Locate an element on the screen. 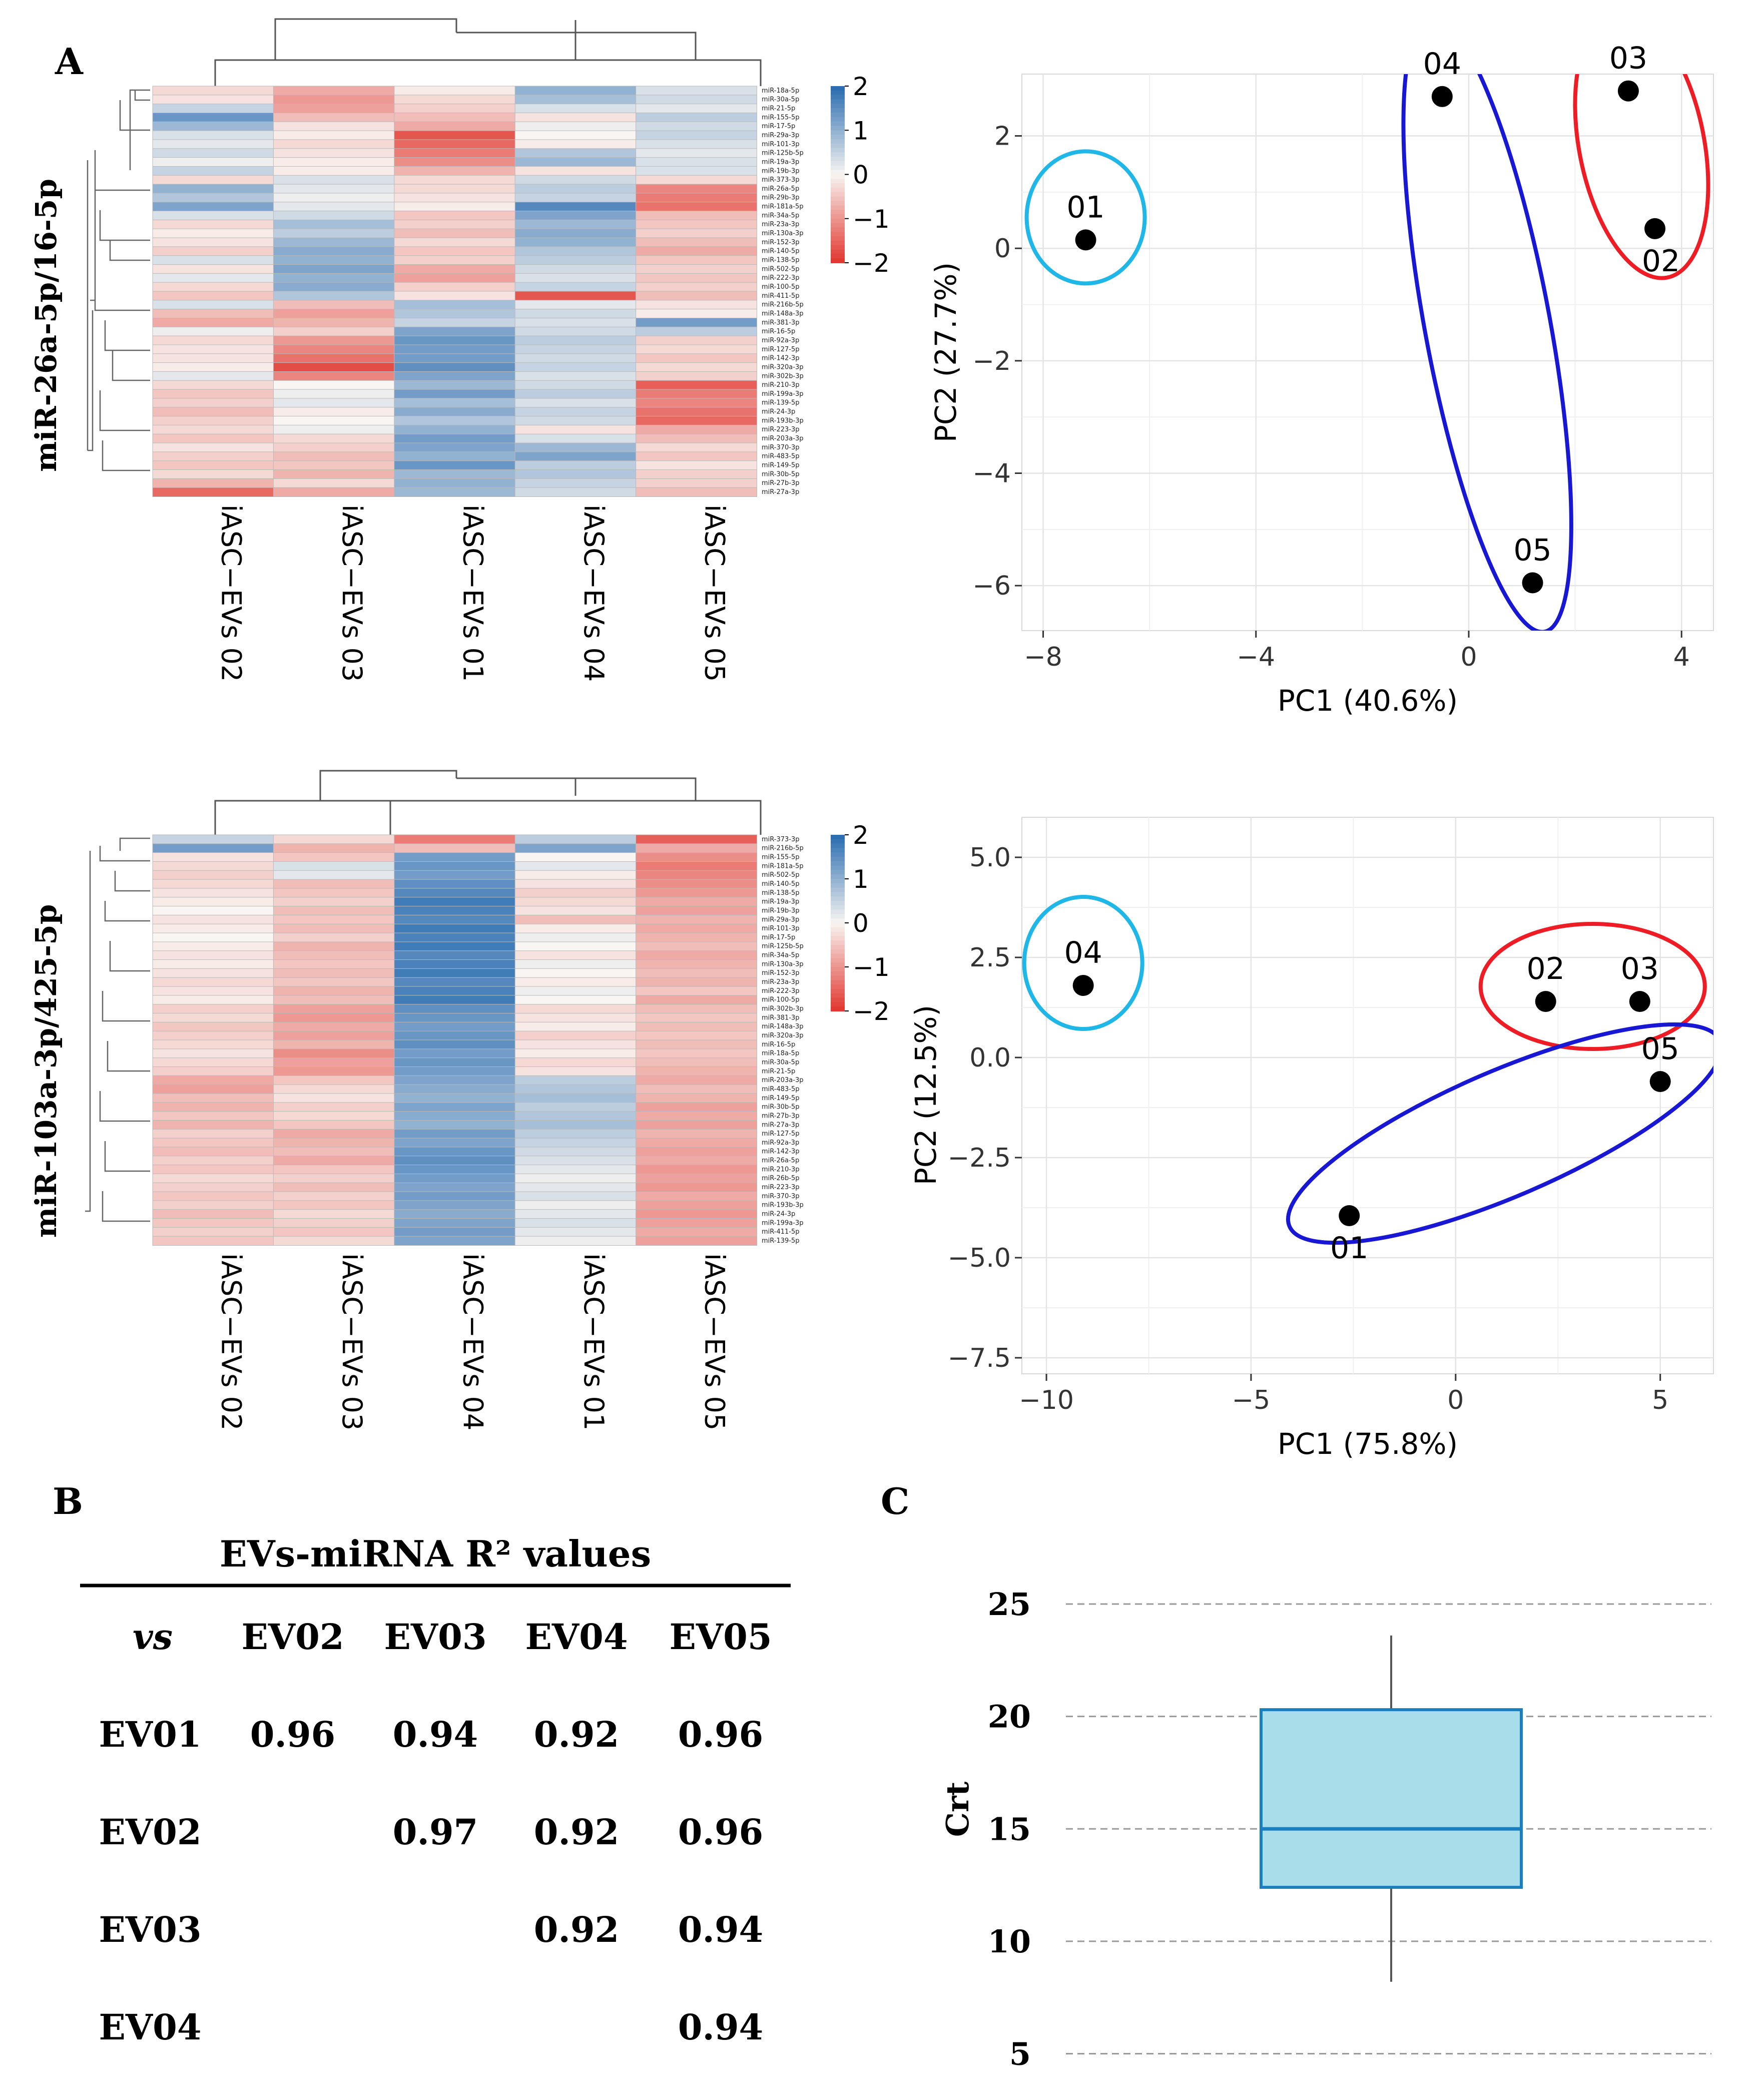 The height and width of the screenshot is (2100, 1764). heatmap-row-label: miR-210-3p is located at coordinates (781, 385).